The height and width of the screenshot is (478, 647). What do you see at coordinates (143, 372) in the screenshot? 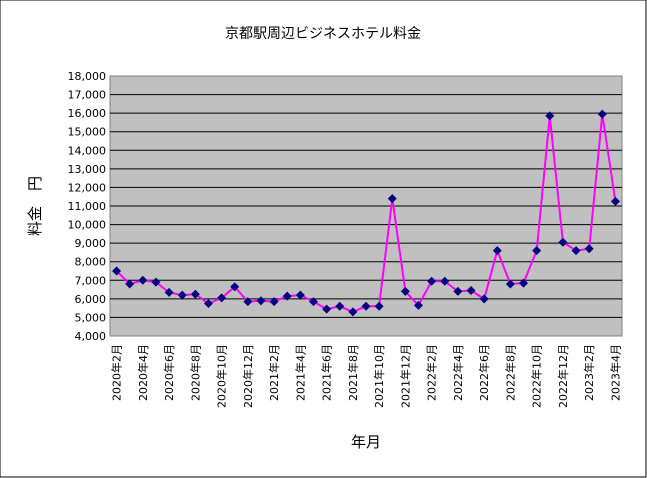
I see `x-tick-label: 2020年4月` at bounding box center [143, 372].